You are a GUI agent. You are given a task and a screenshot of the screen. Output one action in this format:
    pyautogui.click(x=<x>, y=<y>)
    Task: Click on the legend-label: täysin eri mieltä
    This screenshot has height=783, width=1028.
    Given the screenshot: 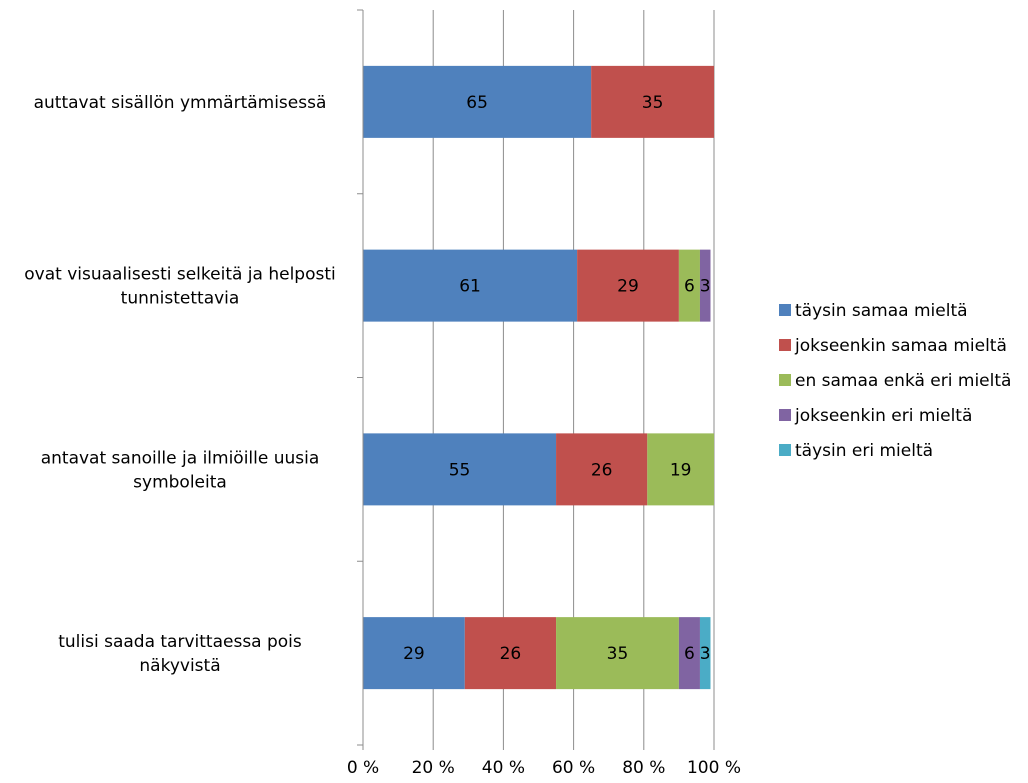 What is the action you would take?
    pyautogui.click(x=864, y=451)
    